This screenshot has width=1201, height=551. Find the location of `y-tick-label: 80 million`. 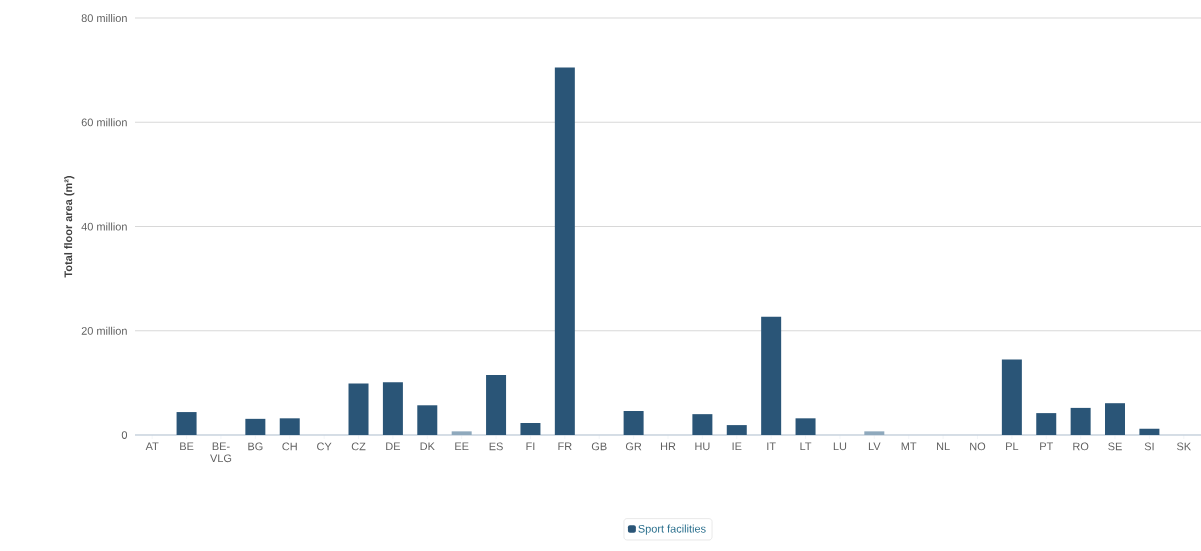

y-tick-label: 80 million is located at coordinates (104, 18).